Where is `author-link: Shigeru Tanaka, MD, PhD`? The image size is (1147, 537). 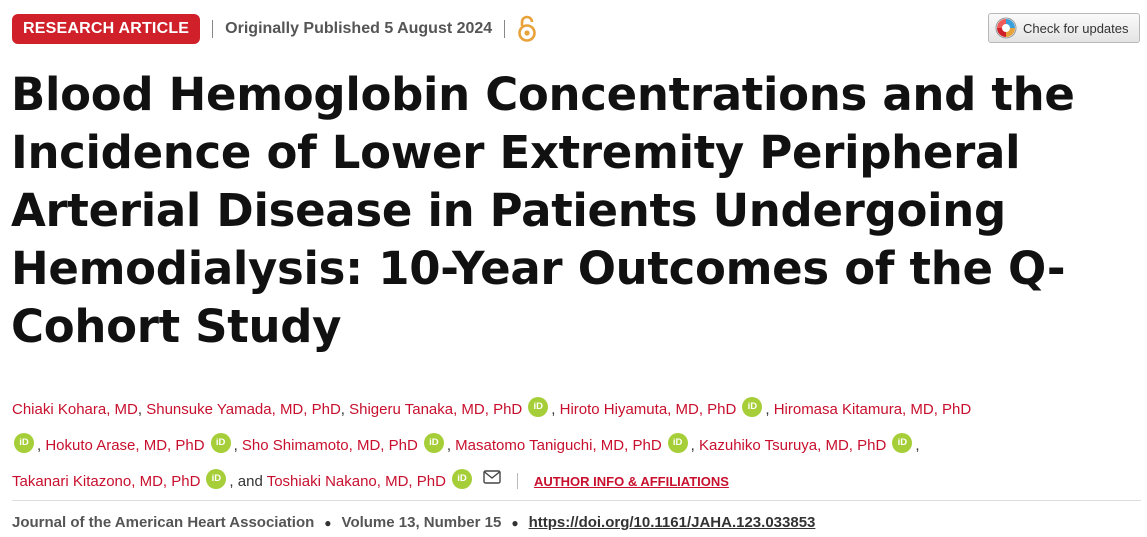
author-link: Shigeru Tanaka, MD, PhD is located at coordinates (436, 409).